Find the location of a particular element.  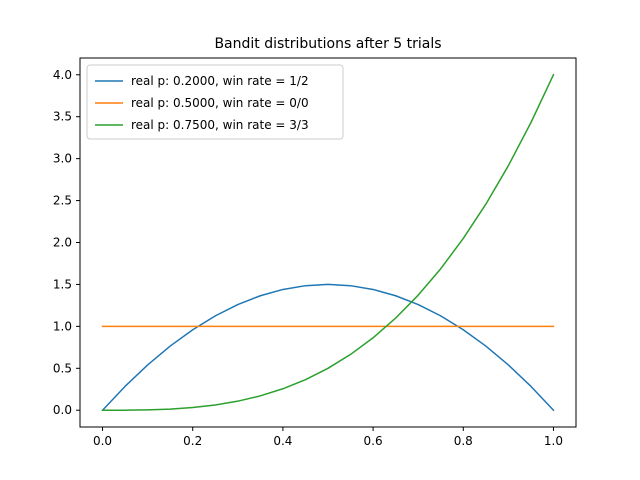

y-axis: 0.0 0.5 1.0 1.5 2.0 2.5 3.0 3.5 4.0 is located at coordinates (66, 242).